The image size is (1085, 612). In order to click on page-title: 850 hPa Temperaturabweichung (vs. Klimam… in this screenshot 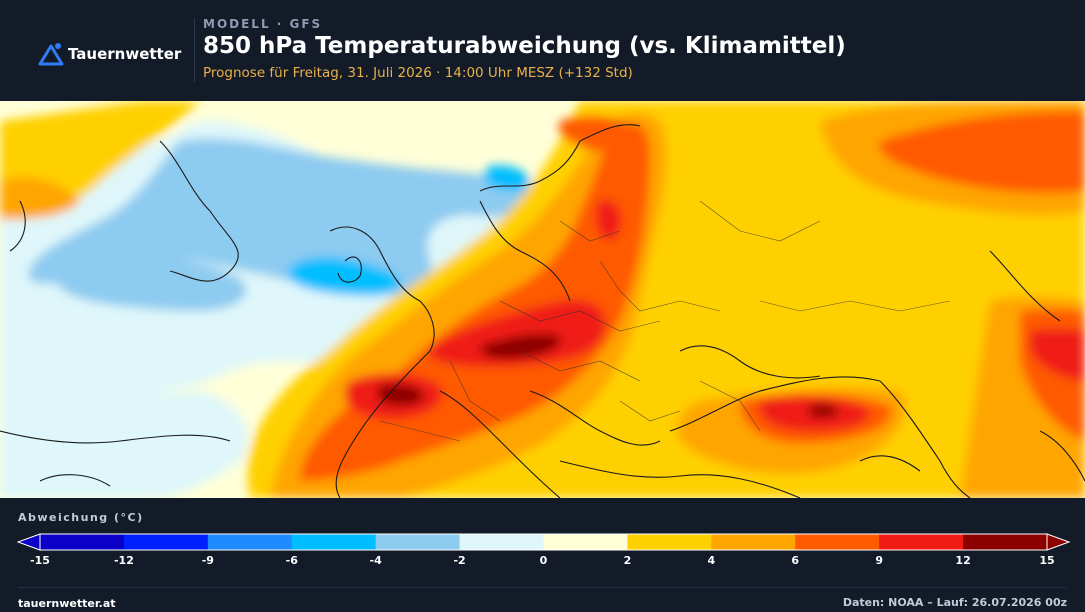, I will do `click(524, 46)`.